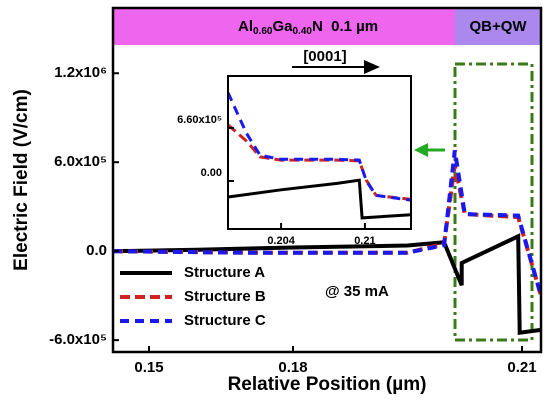 The height and width of the screenshot is (410, 550). What do you see at coordinates (292, 367) in the screenshot?
I see `x-tick-label: 0.18` at bounding box center [292, 367].